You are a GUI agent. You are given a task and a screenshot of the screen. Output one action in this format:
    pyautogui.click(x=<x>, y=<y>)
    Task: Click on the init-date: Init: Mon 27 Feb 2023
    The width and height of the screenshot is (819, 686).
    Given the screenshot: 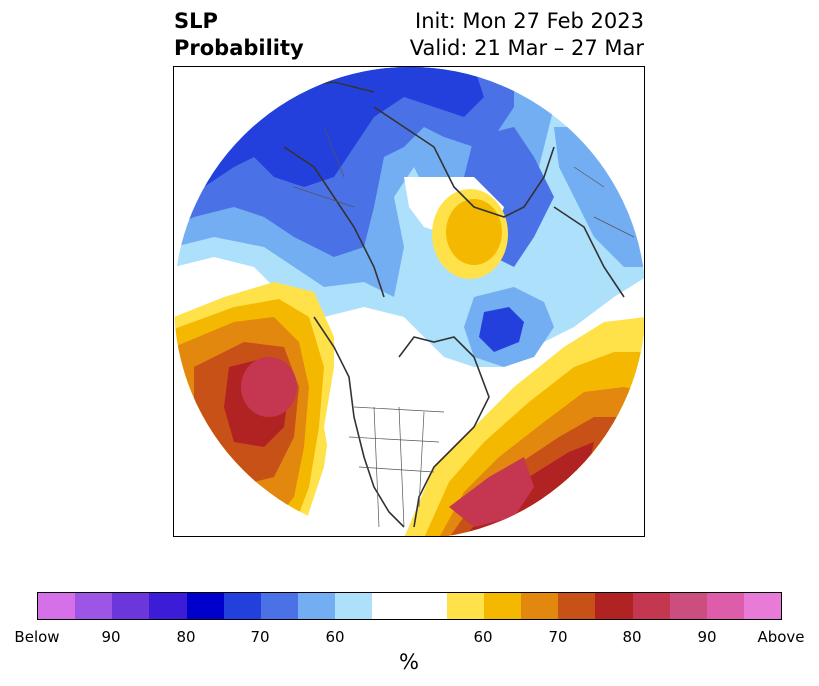 What is the action you would take?
    pyautogui.click(x=529, y=21)
    